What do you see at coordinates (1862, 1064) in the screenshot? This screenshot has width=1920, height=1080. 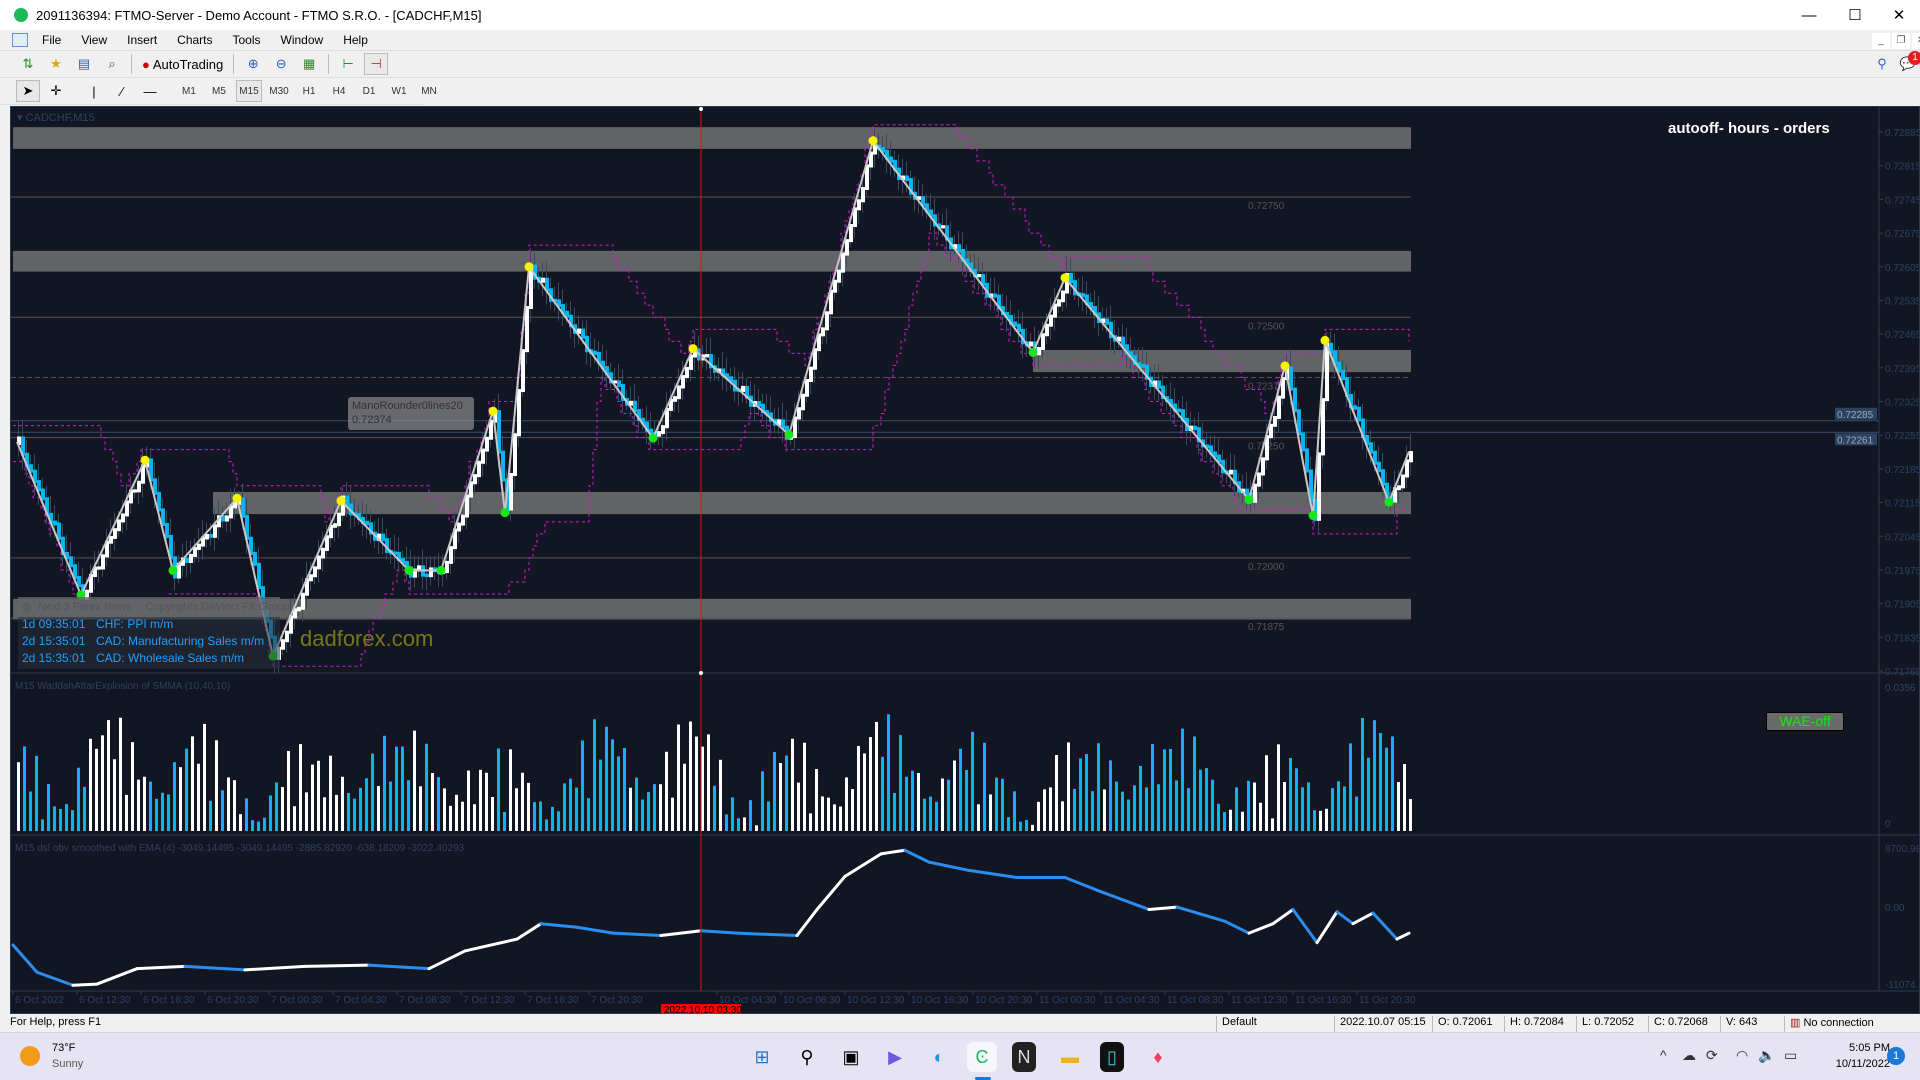 I see `clock-date: 10/11/2022` at bounding box center [1862, 1064].